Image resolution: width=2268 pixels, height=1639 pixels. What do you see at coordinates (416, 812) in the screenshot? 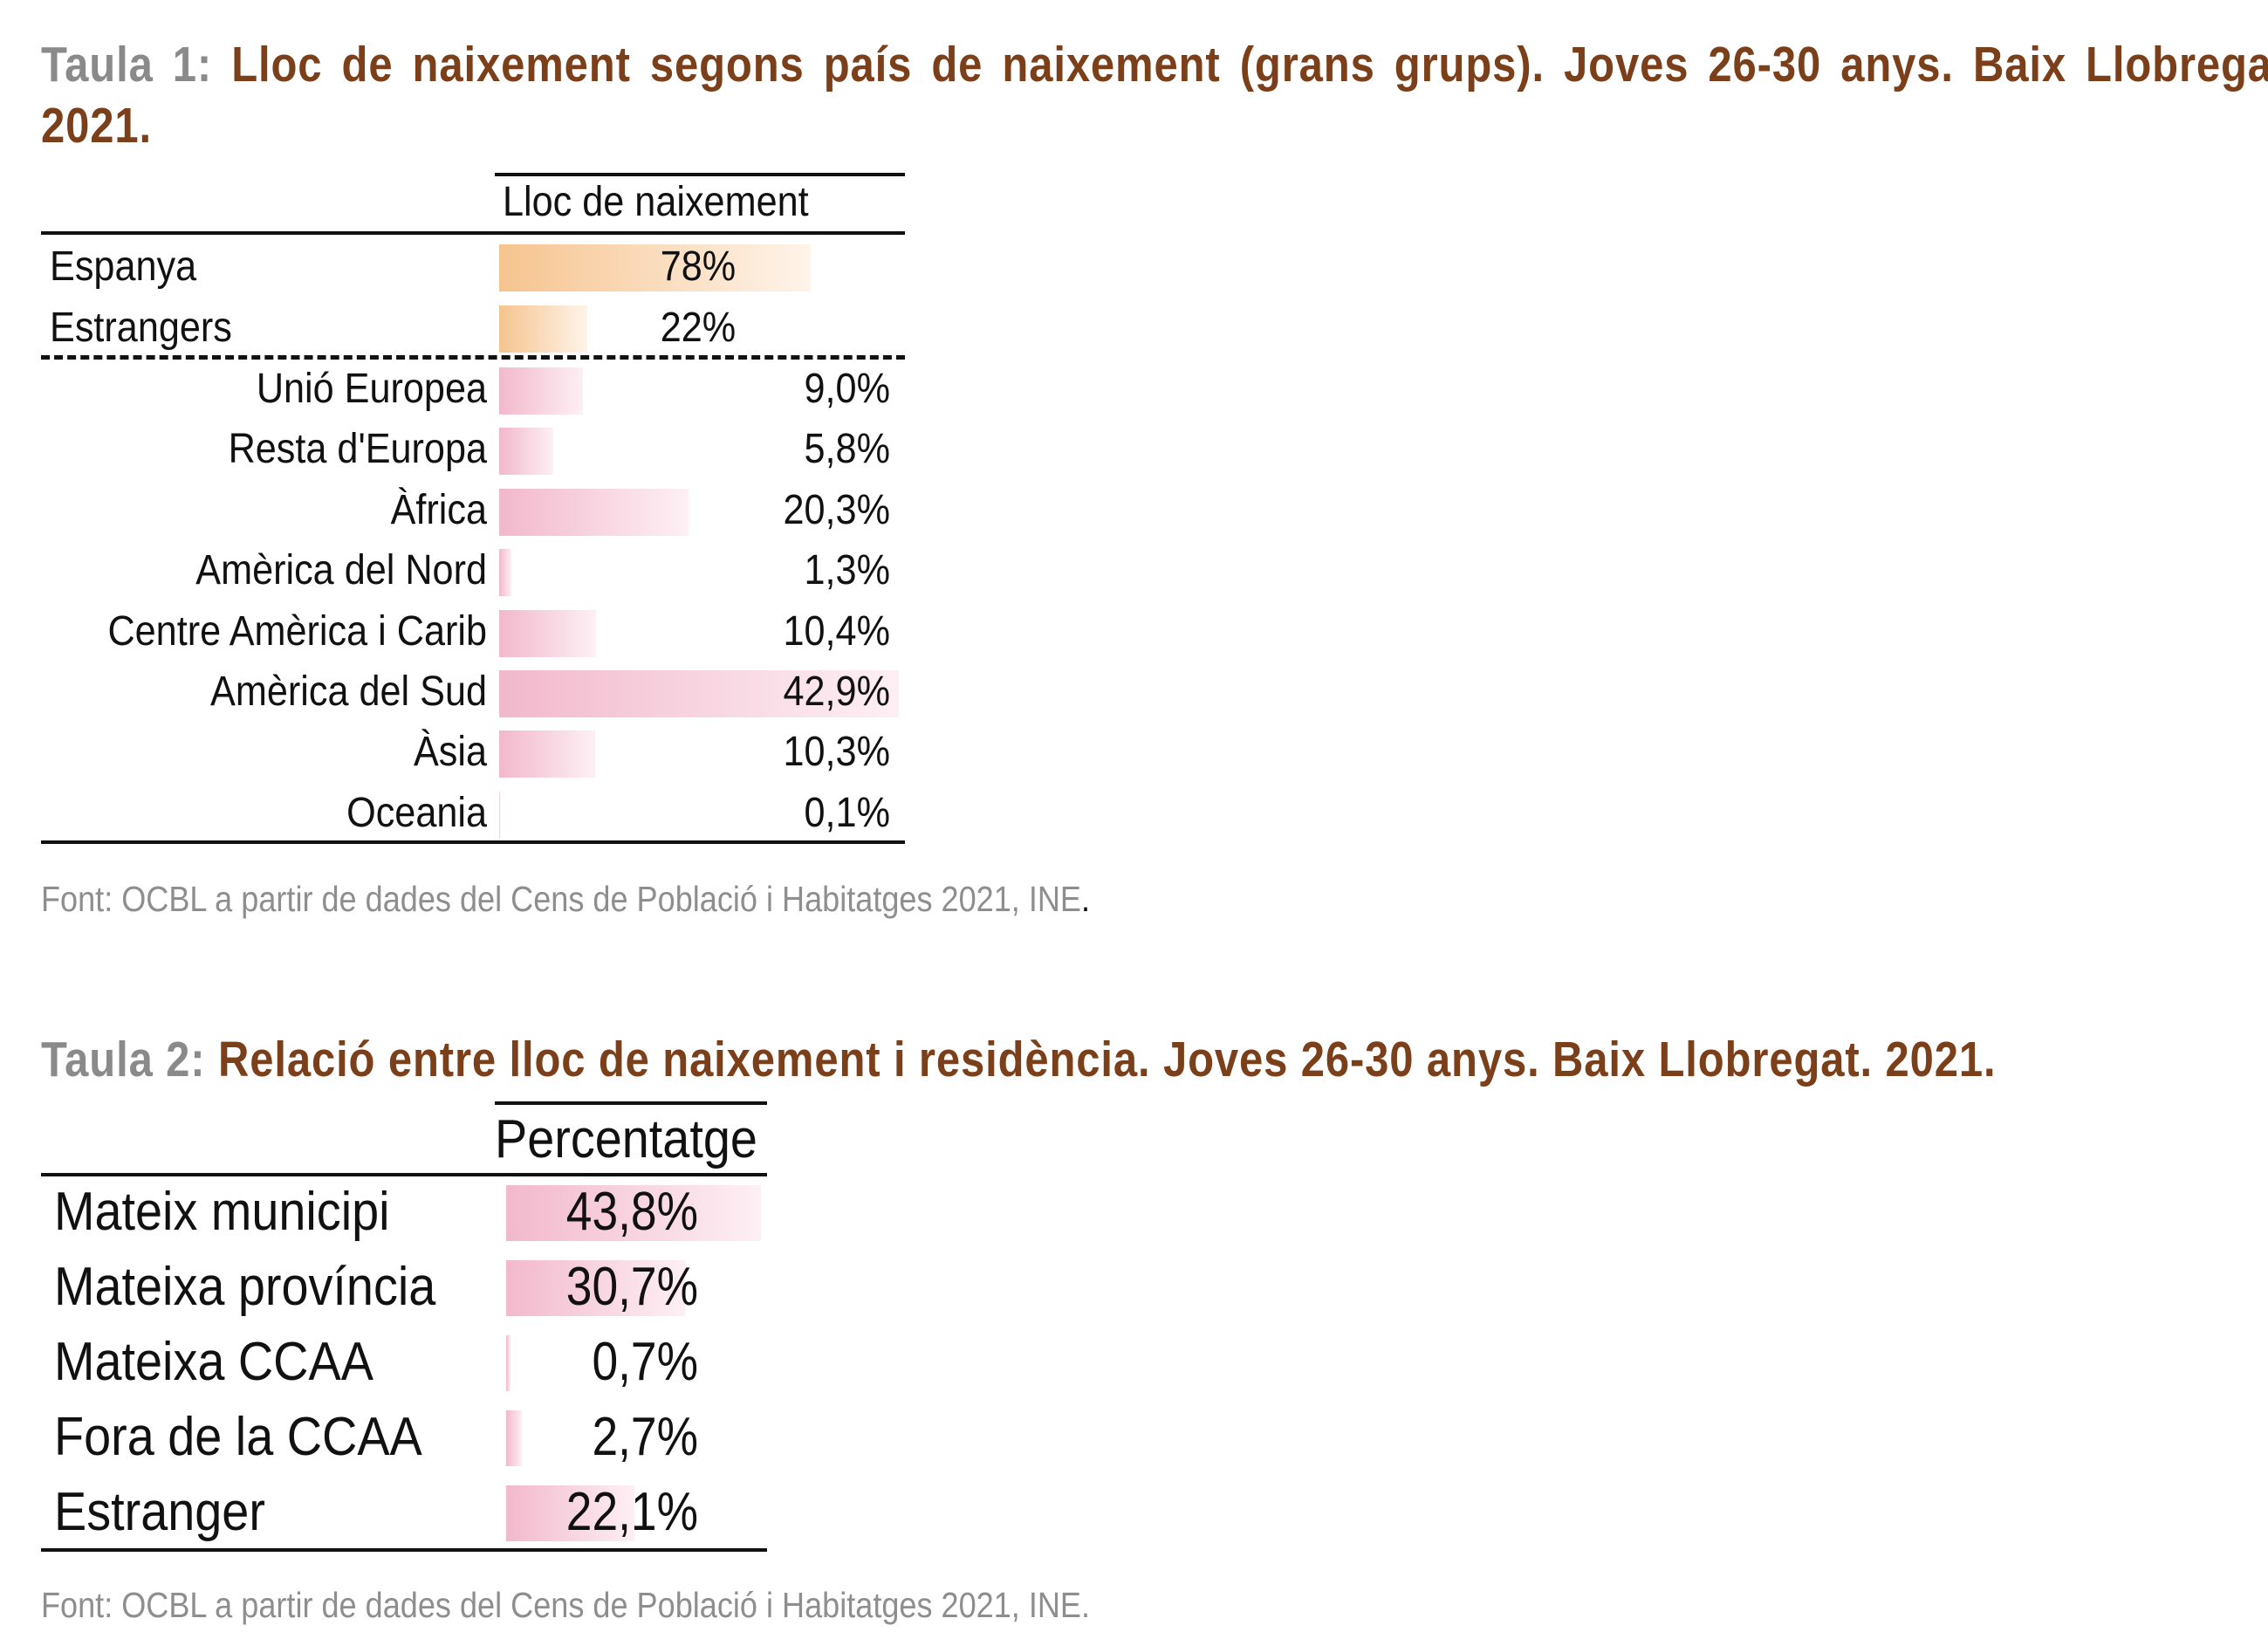
I see `row-label: Oceania` at bounding box center [416, 812].